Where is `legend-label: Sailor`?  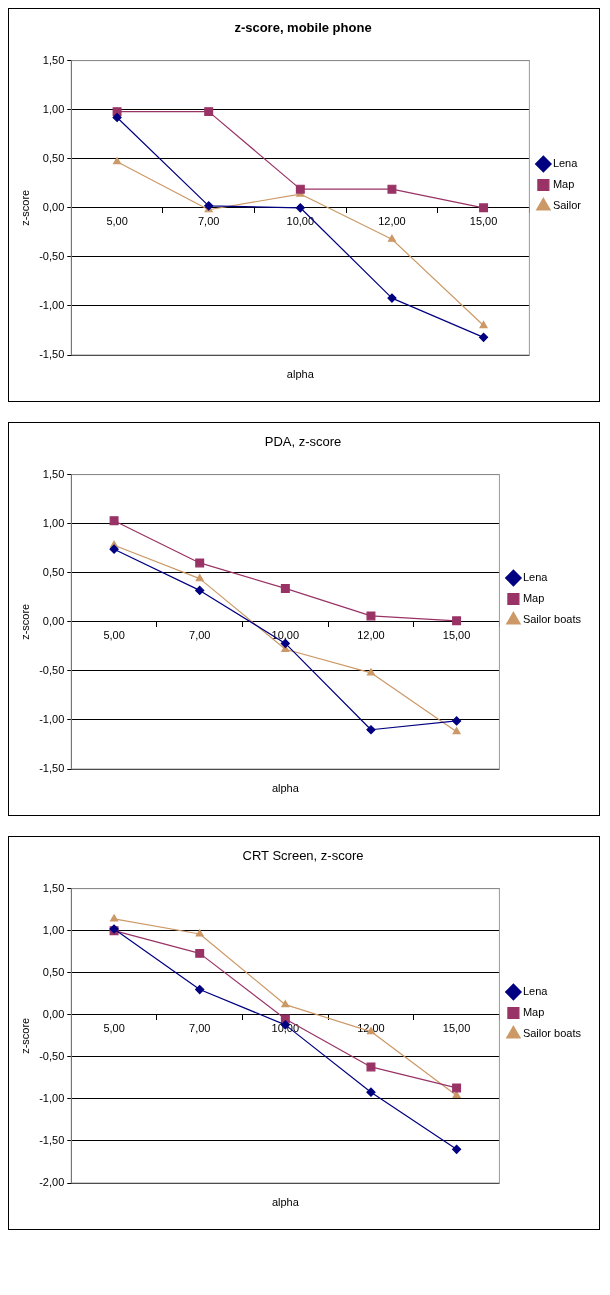 legend-label: Sailor is located at coordinates (567, 205).